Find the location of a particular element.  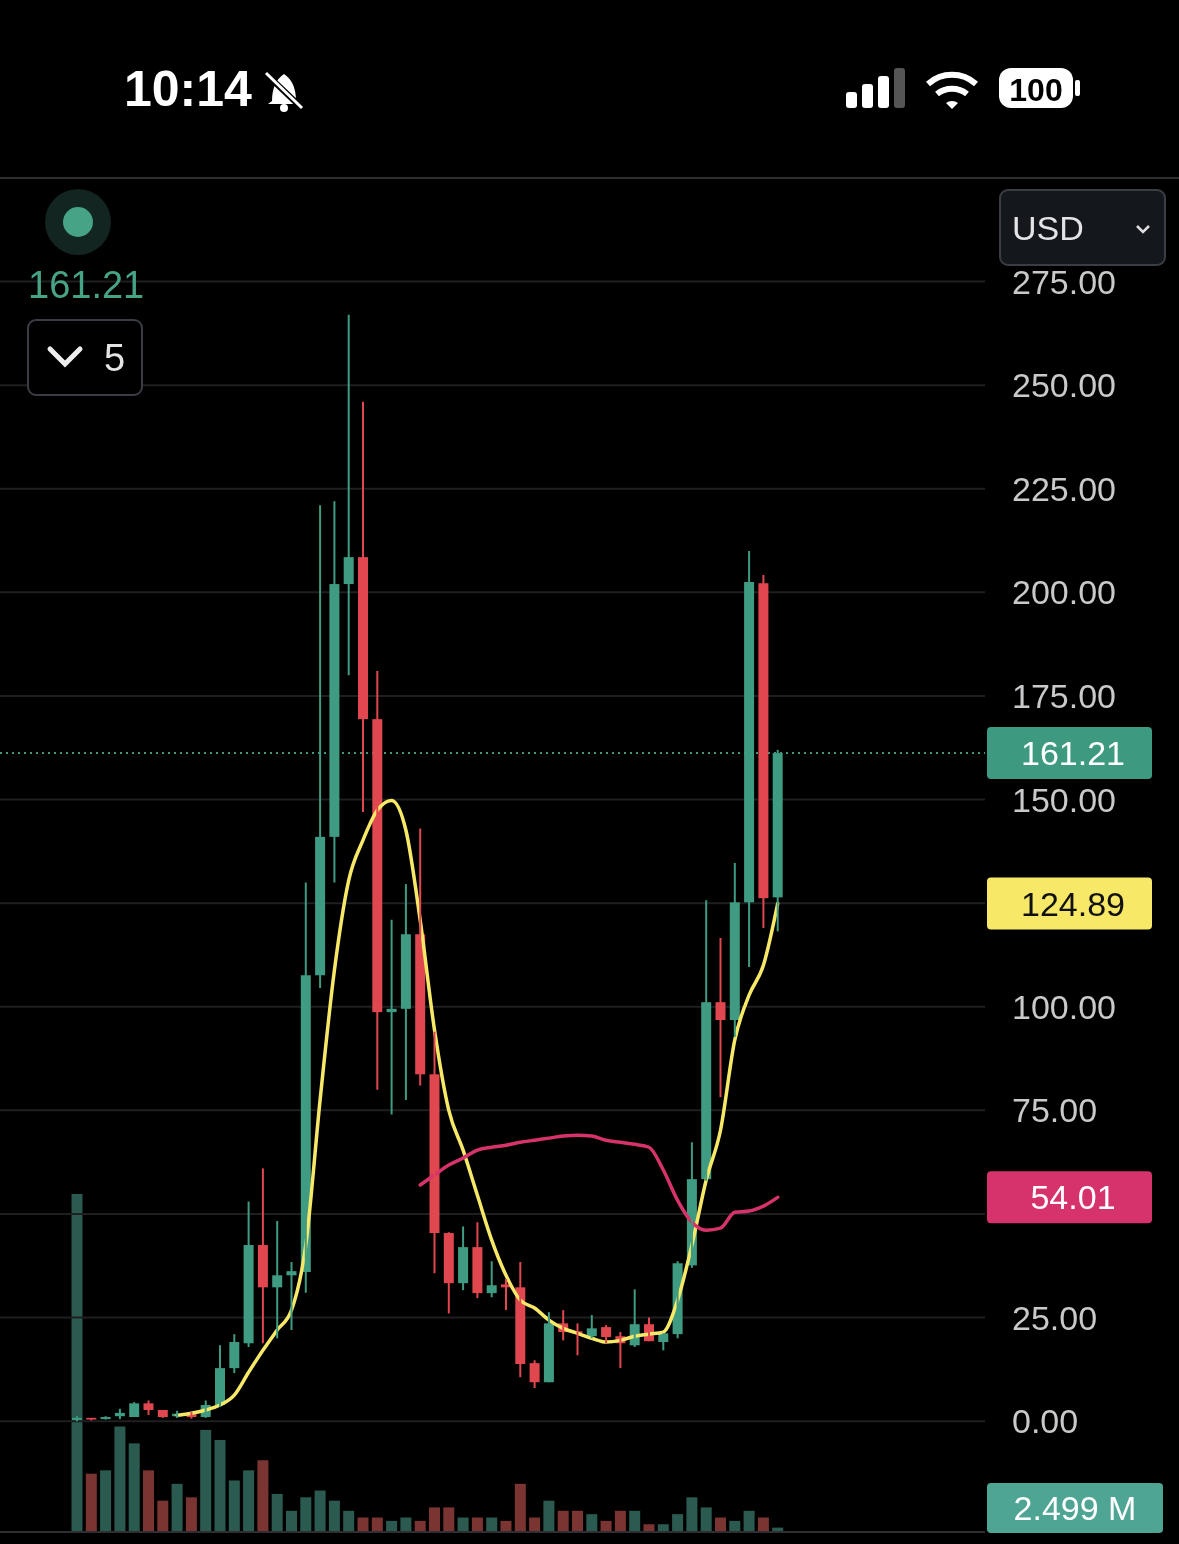

text: 54.01 is located at coordinates (1073, 1197).